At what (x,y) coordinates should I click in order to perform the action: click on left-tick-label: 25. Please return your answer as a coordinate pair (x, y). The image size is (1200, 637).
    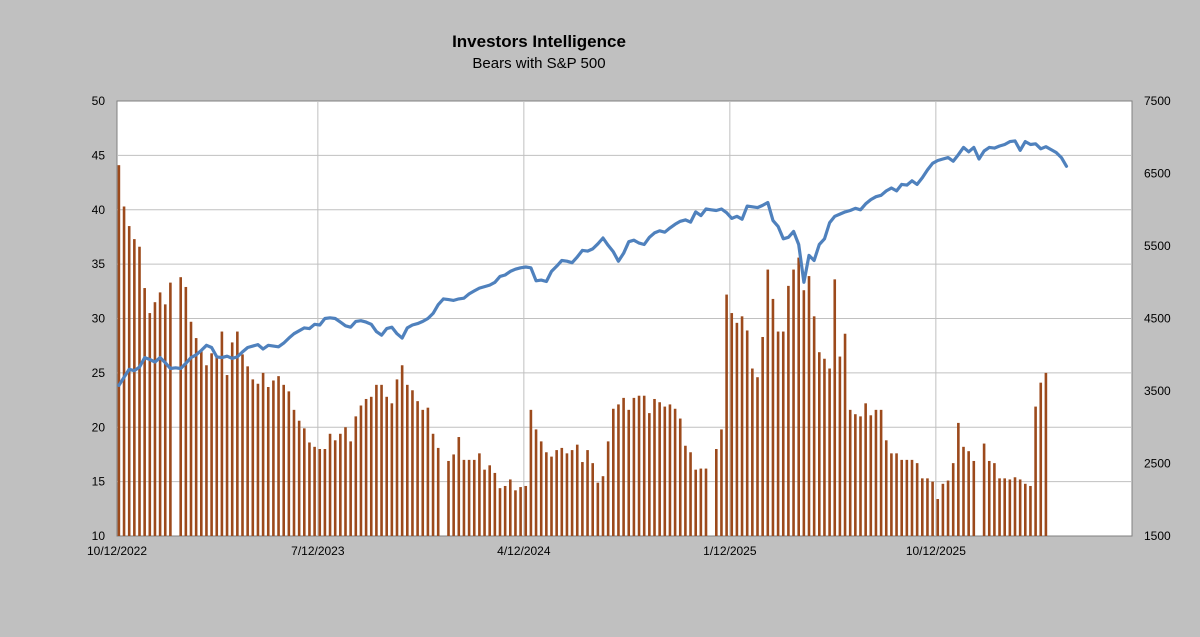
    Looking at the image, I should click on (99, 373).